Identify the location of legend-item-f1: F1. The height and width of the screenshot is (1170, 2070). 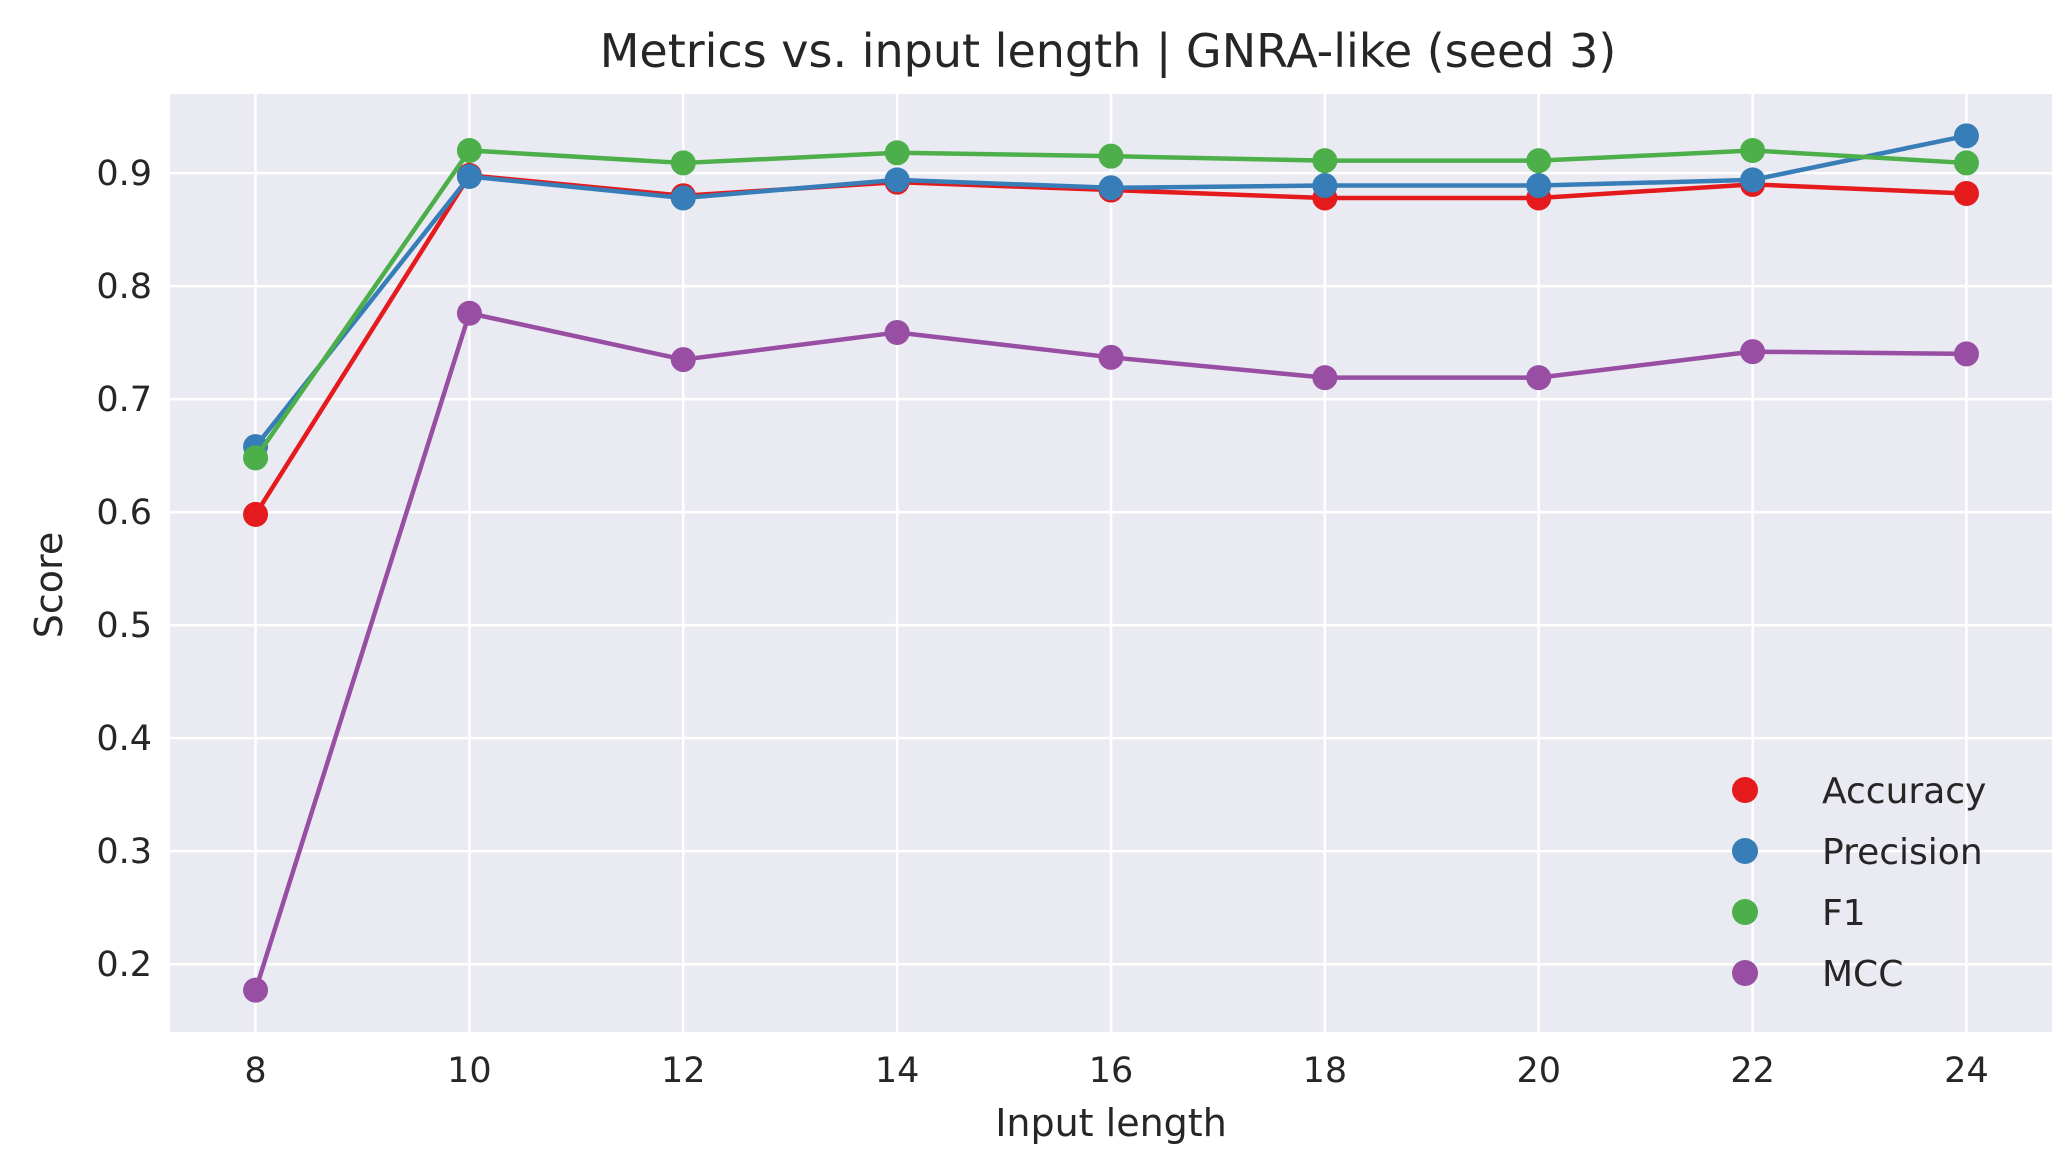
(1799, 913).